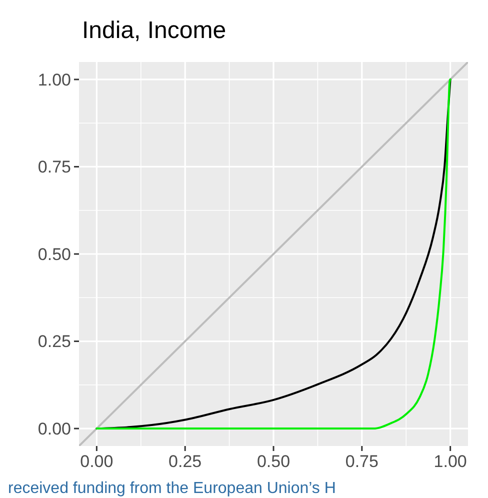 The width and height of the screenshot is (488, 498). Describe the element at coordinates (97, 461) in the screenshot. I see `x-tick-label: 0.00` at that location.